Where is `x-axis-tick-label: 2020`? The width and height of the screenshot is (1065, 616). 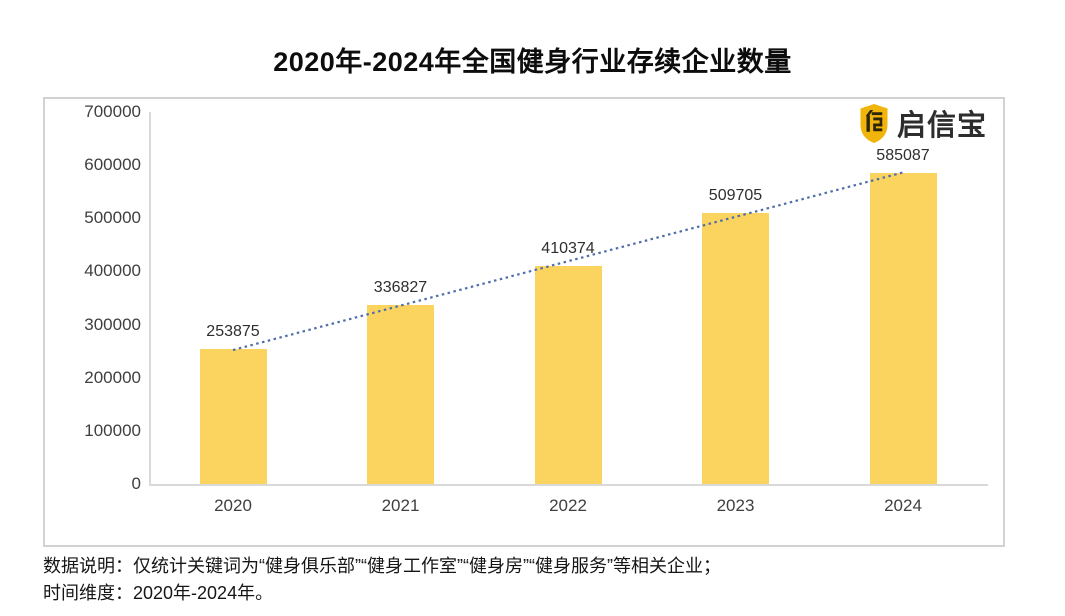 x-axis-tick-label: 2020 is located at coordinates (233, 505).